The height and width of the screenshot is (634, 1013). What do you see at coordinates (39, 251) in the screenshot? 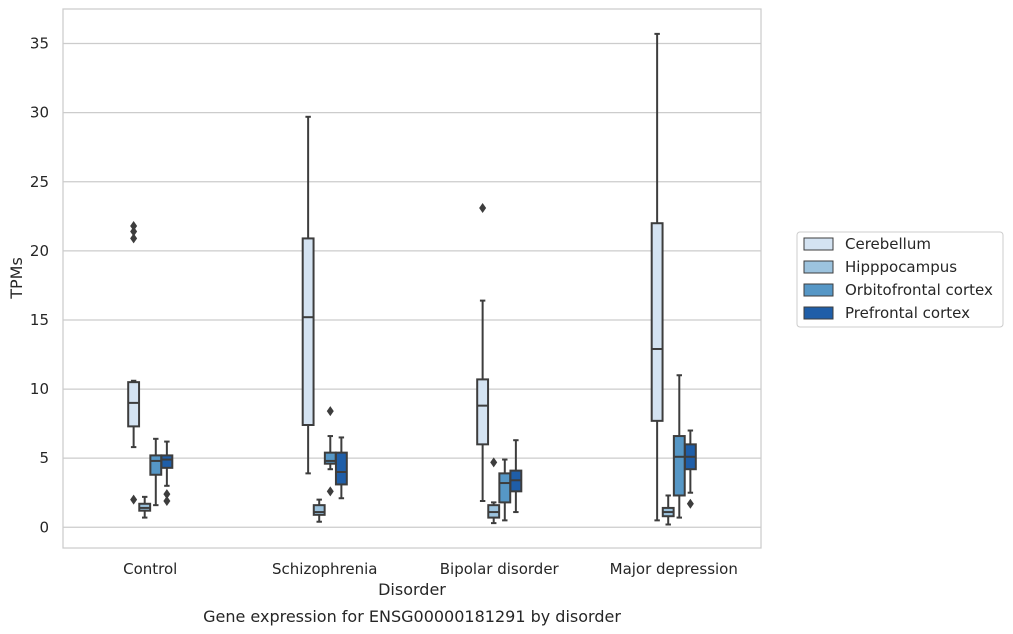
I see `y-tick-label: 20` at bounding box center [39, 251].